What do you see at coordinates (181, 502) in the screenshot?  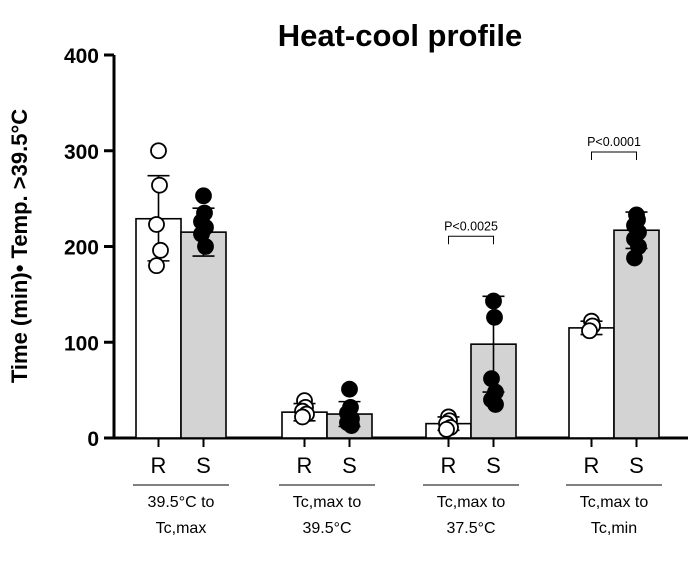 I see `group-label-line1: 39.5°C to` at bounding box center [181, 502].